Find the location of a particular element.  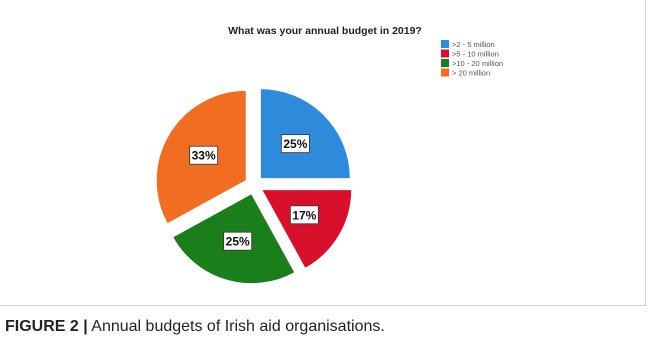

pie-data-label: 33% is located at coordinates (204, 155).